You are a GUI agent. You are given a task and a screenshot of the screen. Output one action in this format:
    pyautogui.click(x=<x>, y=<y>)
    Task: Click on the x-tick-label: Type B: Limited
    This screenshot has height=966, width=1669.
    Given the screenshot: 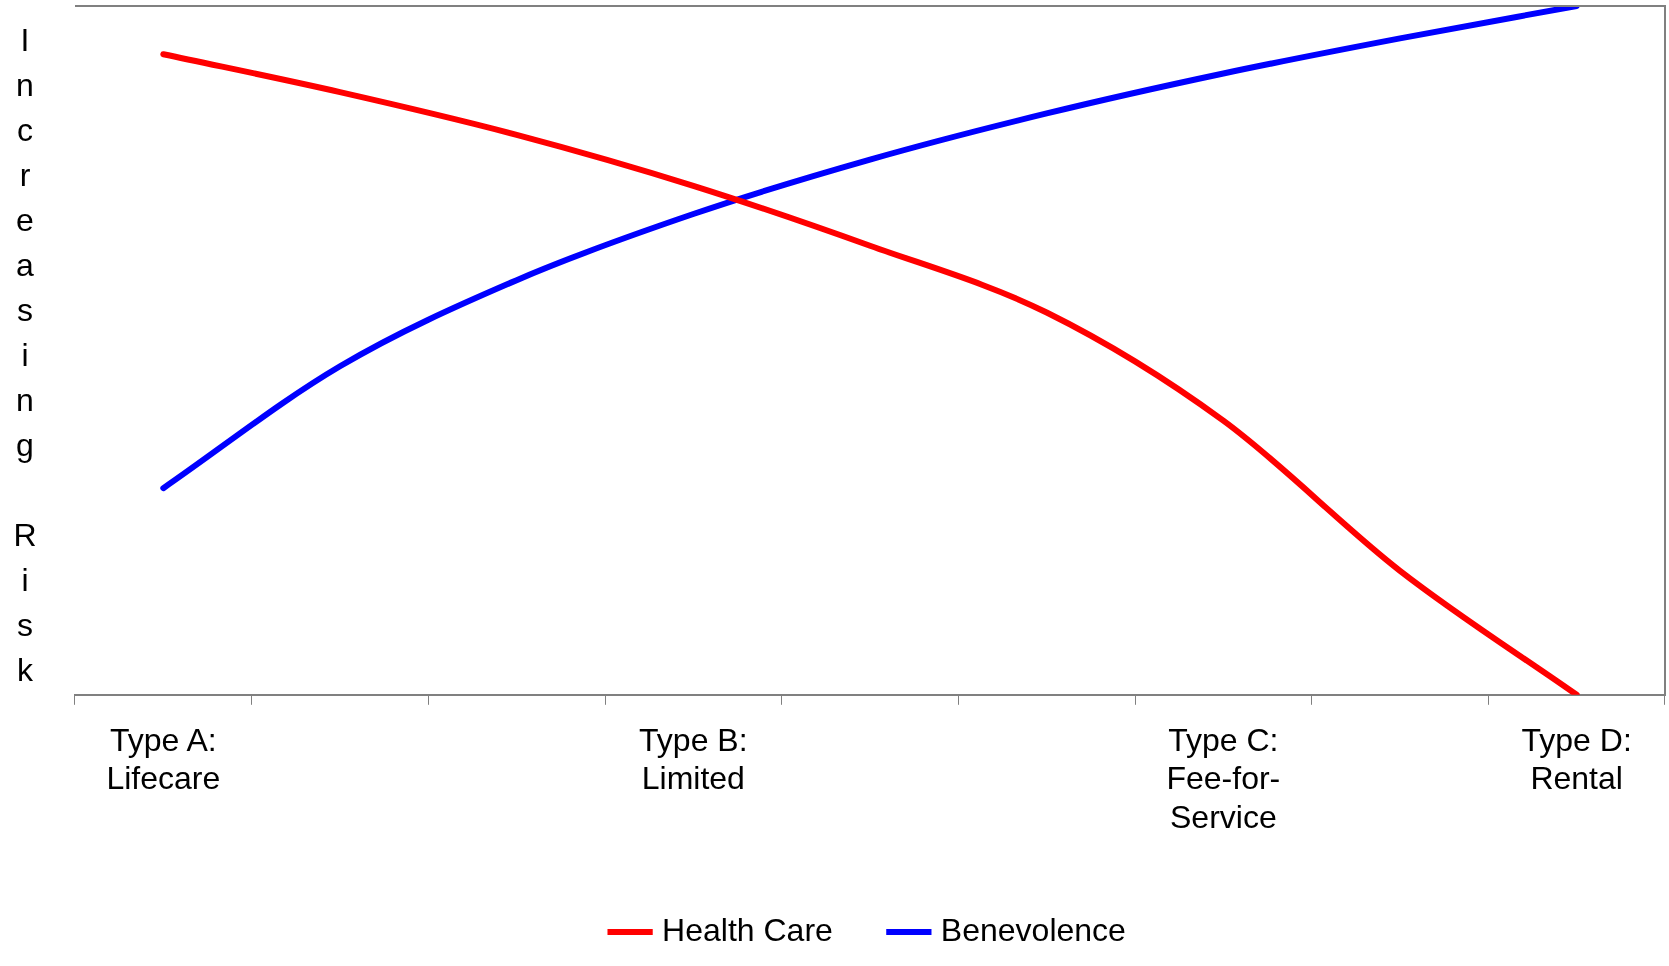 What is the action you would take?
    pyautogui.click(x=693, y=759)
    